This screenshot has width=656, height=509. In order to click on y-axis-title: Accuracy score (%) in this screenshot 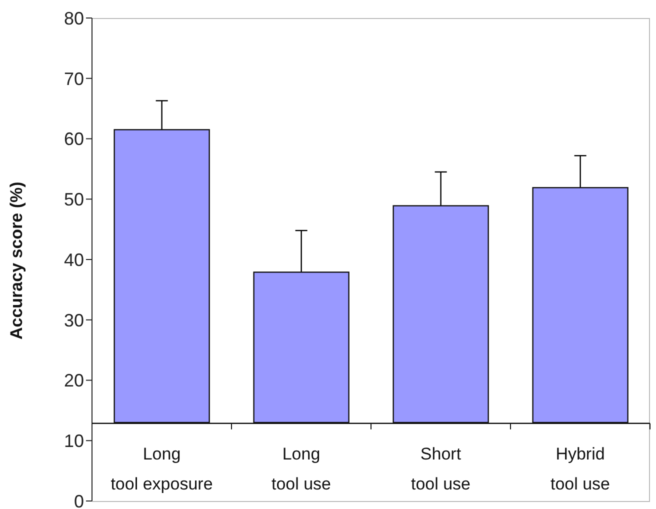, I will do `click(16, 261)`.